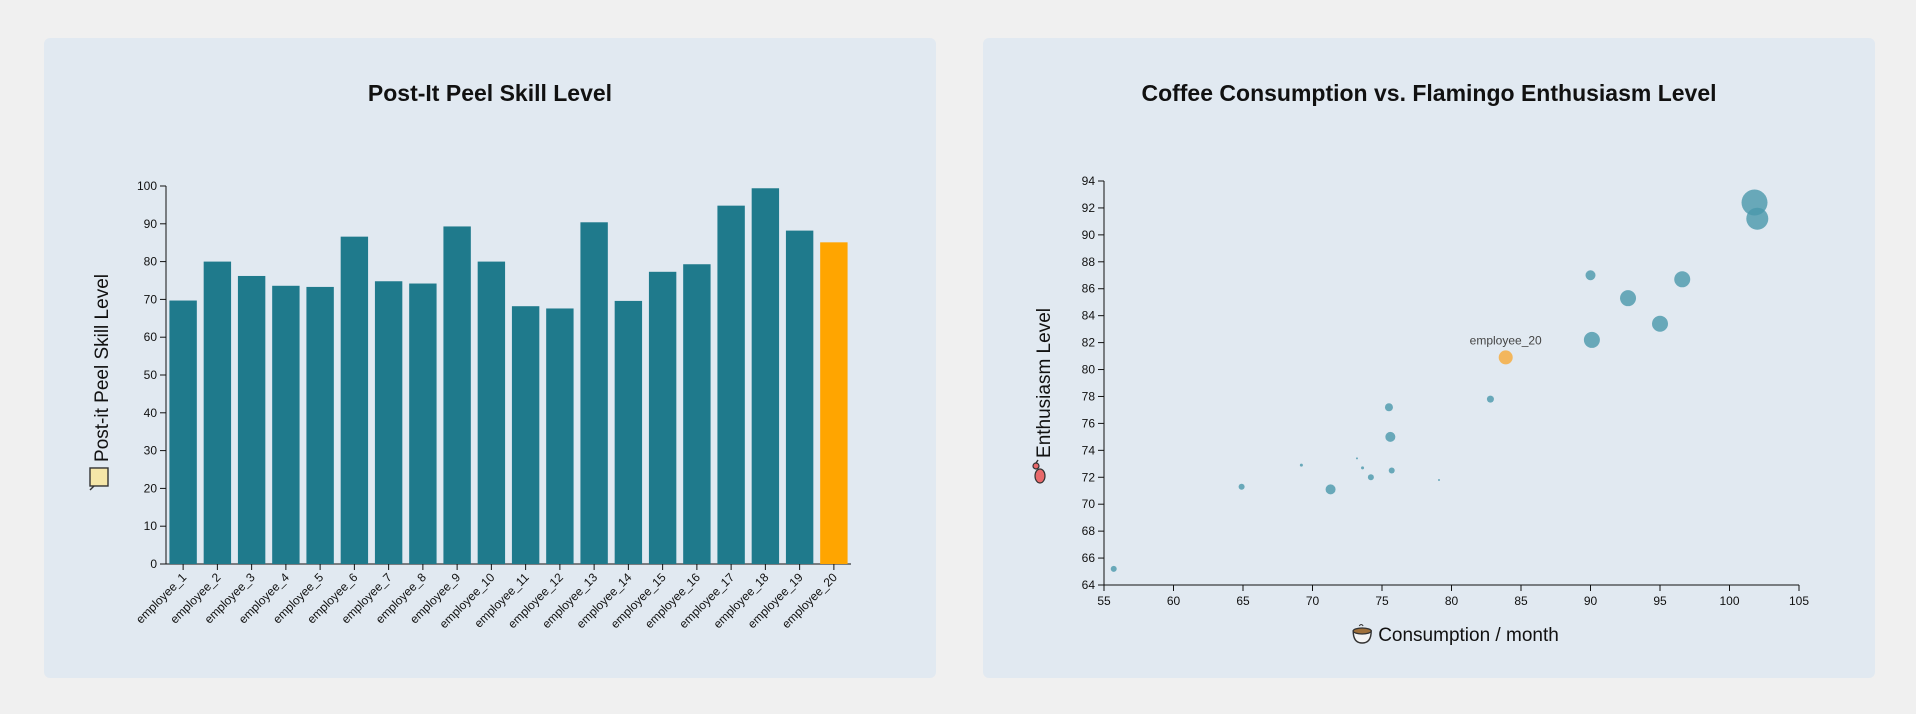 This screenshot has height=714, width=1916. I want to click on bar-y-tick-label: 100, so click(147, 186).